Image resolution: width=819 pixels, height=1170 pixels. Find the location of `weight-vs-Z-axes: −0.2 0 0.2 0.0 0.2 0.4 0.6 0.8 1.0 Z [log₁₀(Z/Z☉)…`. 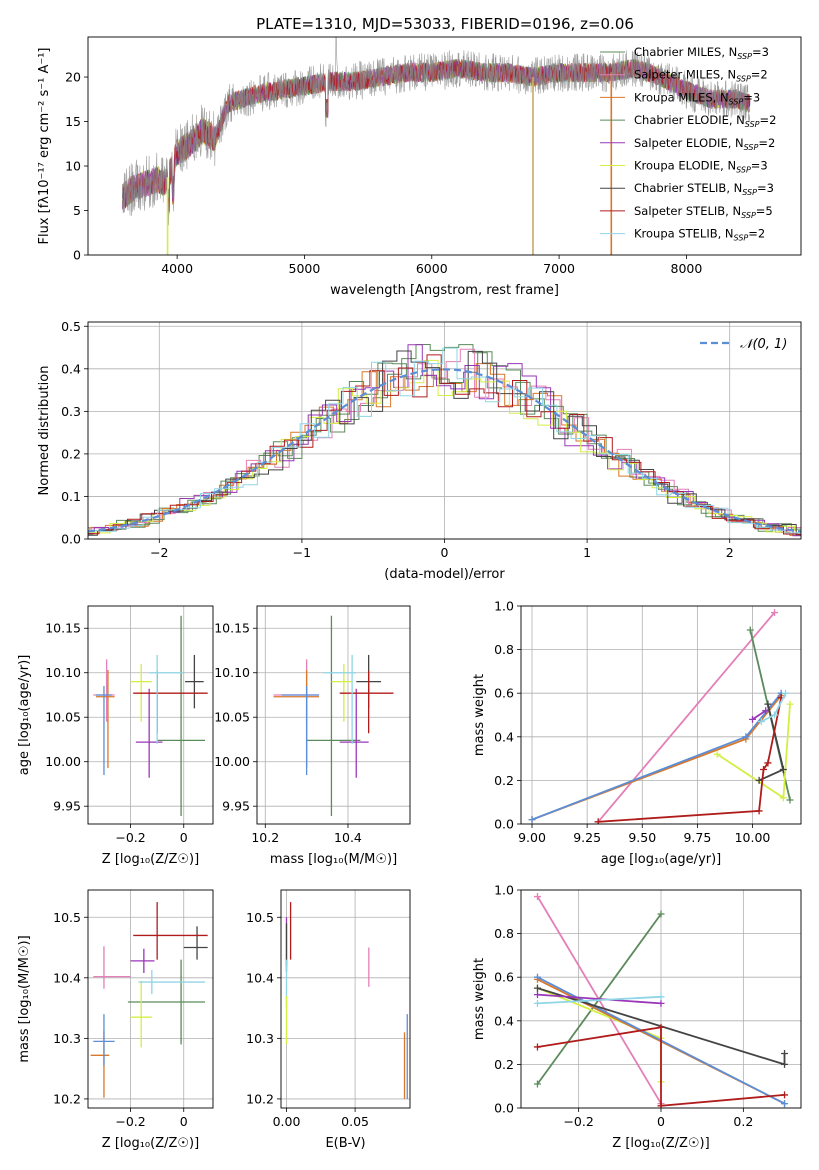

weight-vs-Z-axes: −0.2 0 0.2 0.0 0.2 0.4 0.6 0.8 1.0 Z [log₁₀(Z/Z☉)… is located at coordinates (612, 1017).